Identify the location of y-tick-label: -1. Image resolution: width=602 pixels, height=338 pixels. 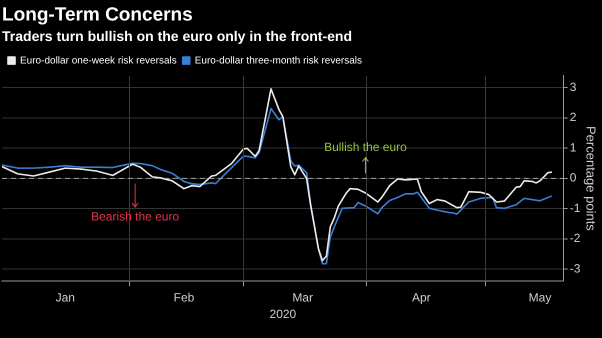
(575, 207).